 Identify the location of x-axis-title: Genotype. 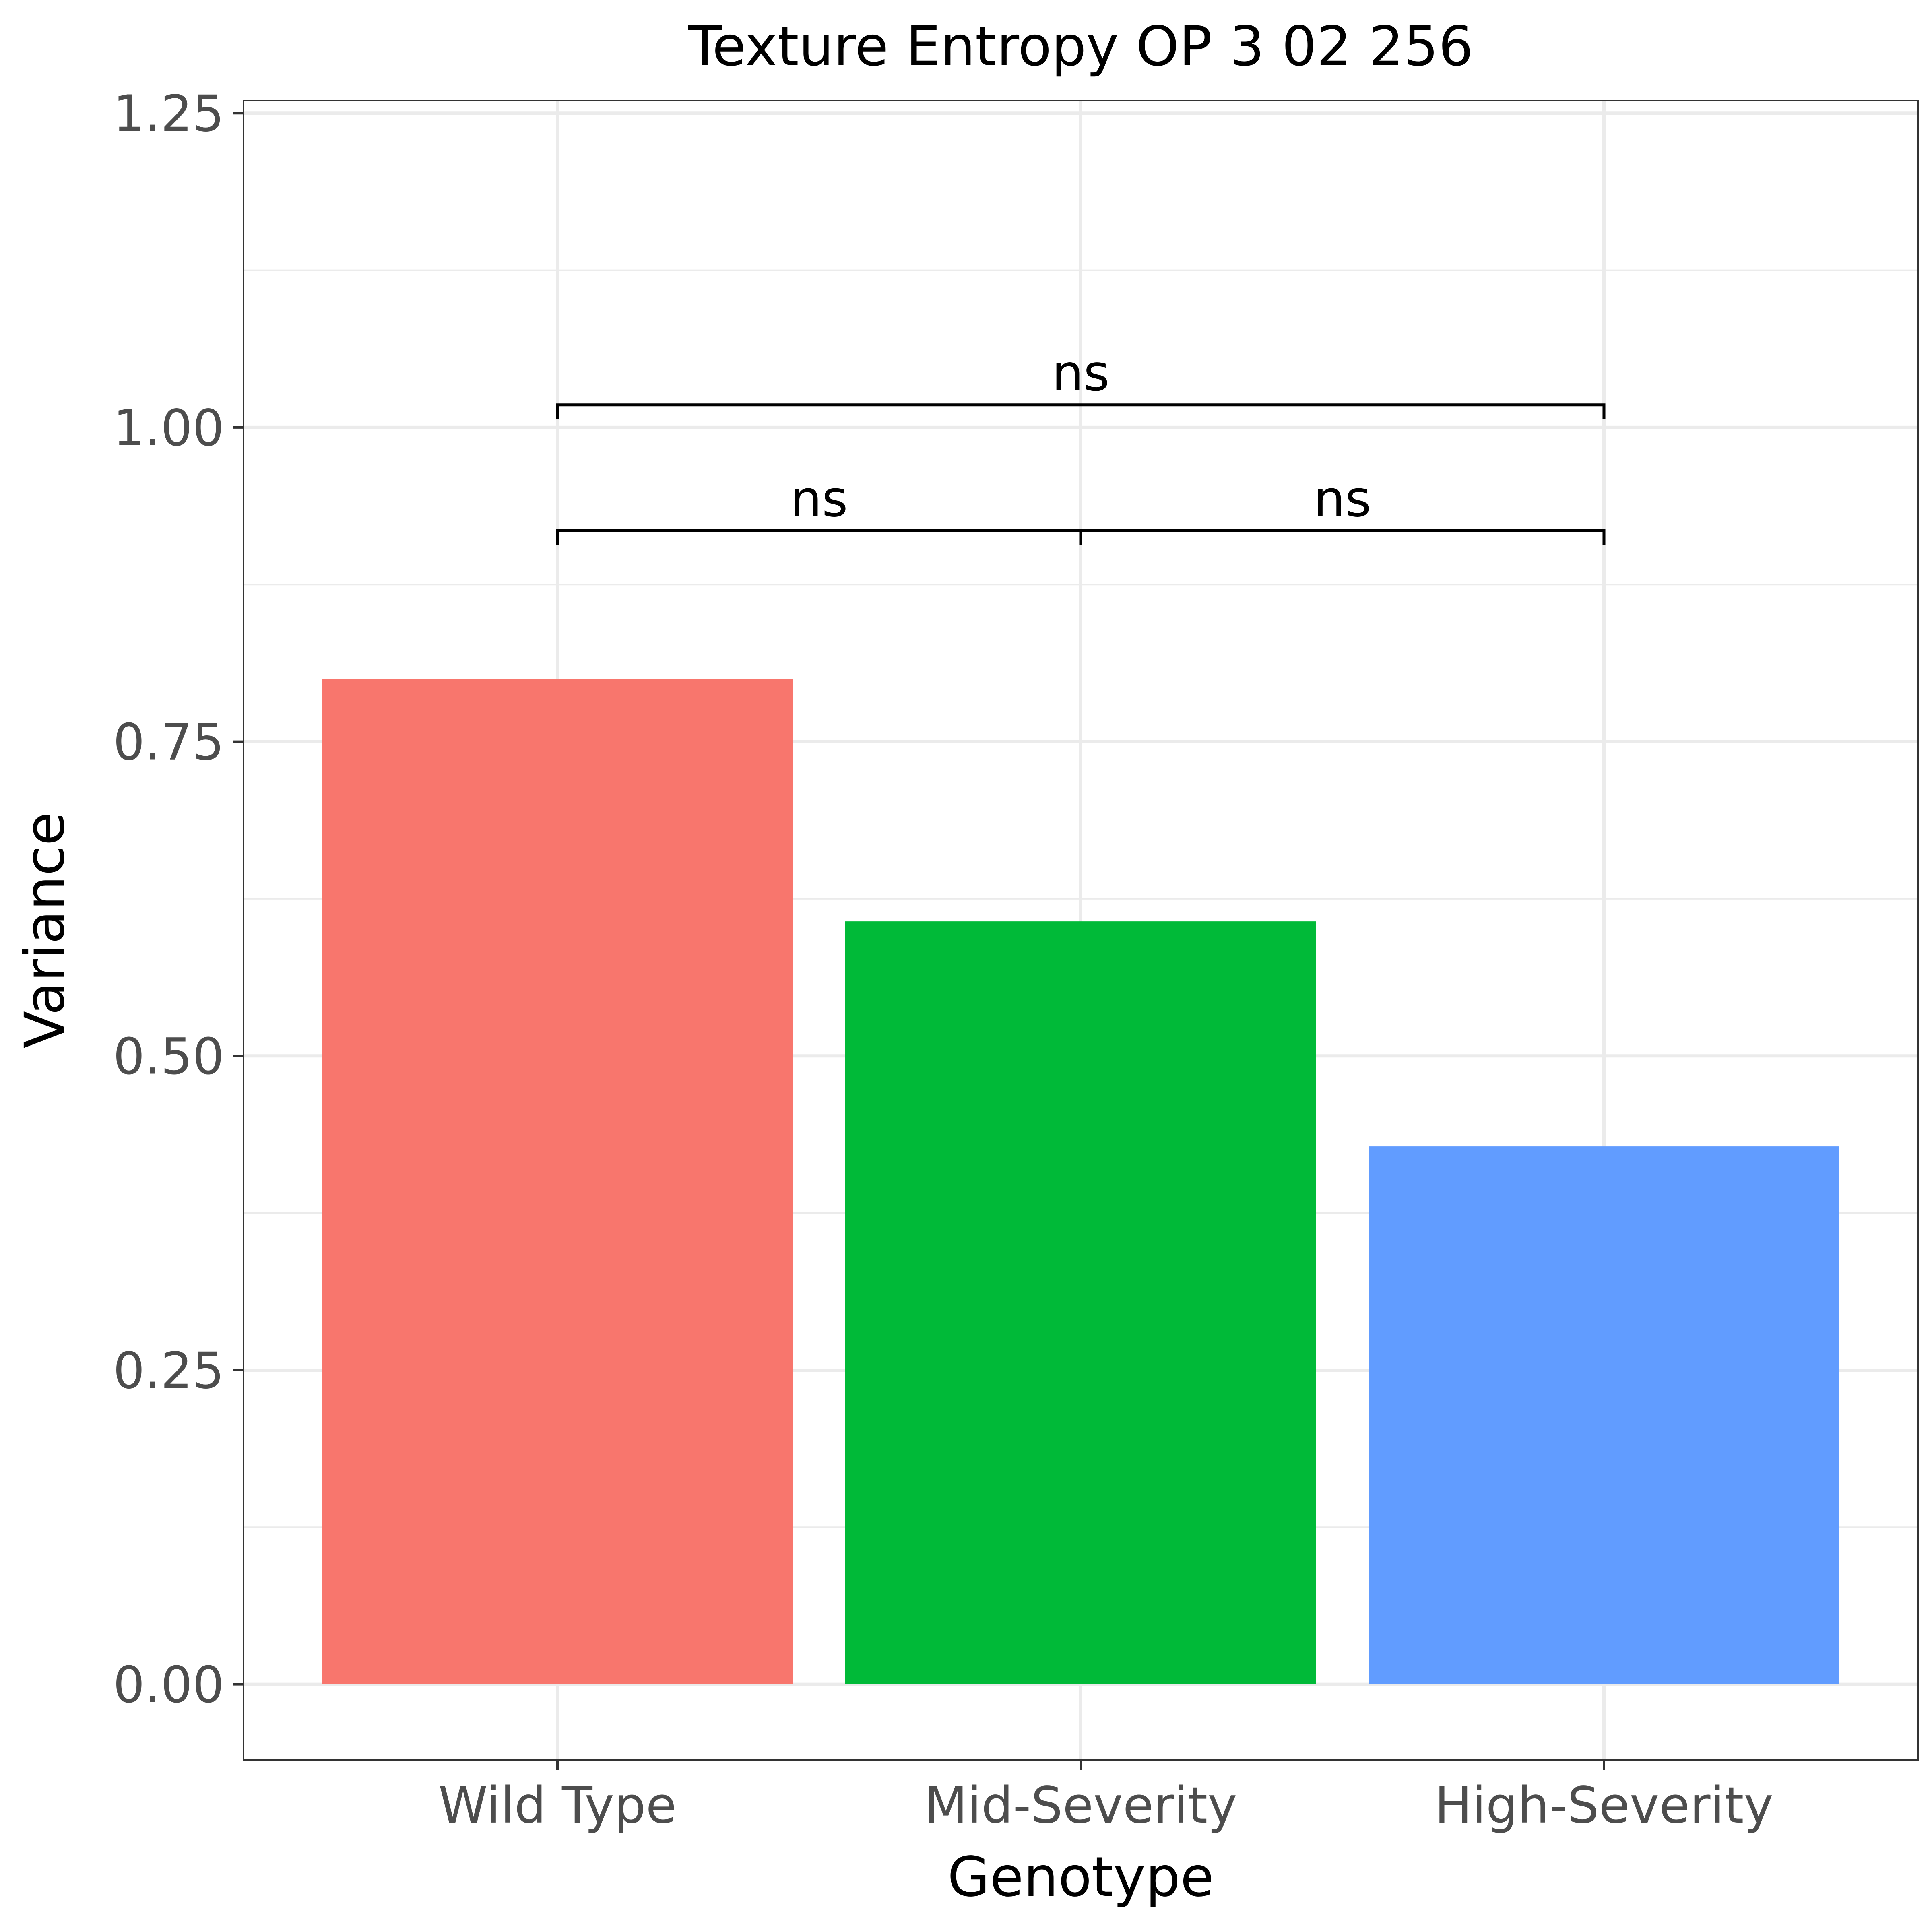
(1080, 1877).